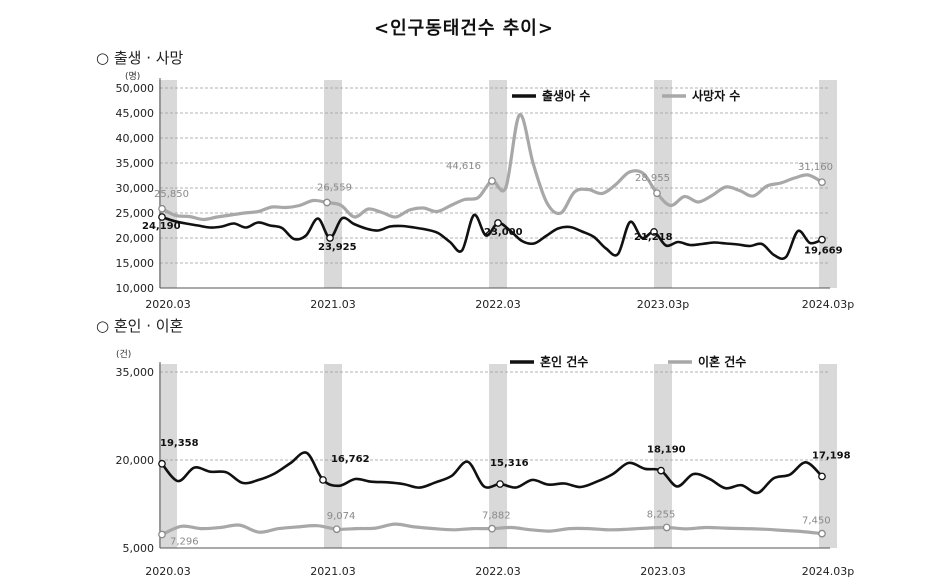 The image size is (928, 588). I want to click on data-label: 21,218, so click(653, 237).